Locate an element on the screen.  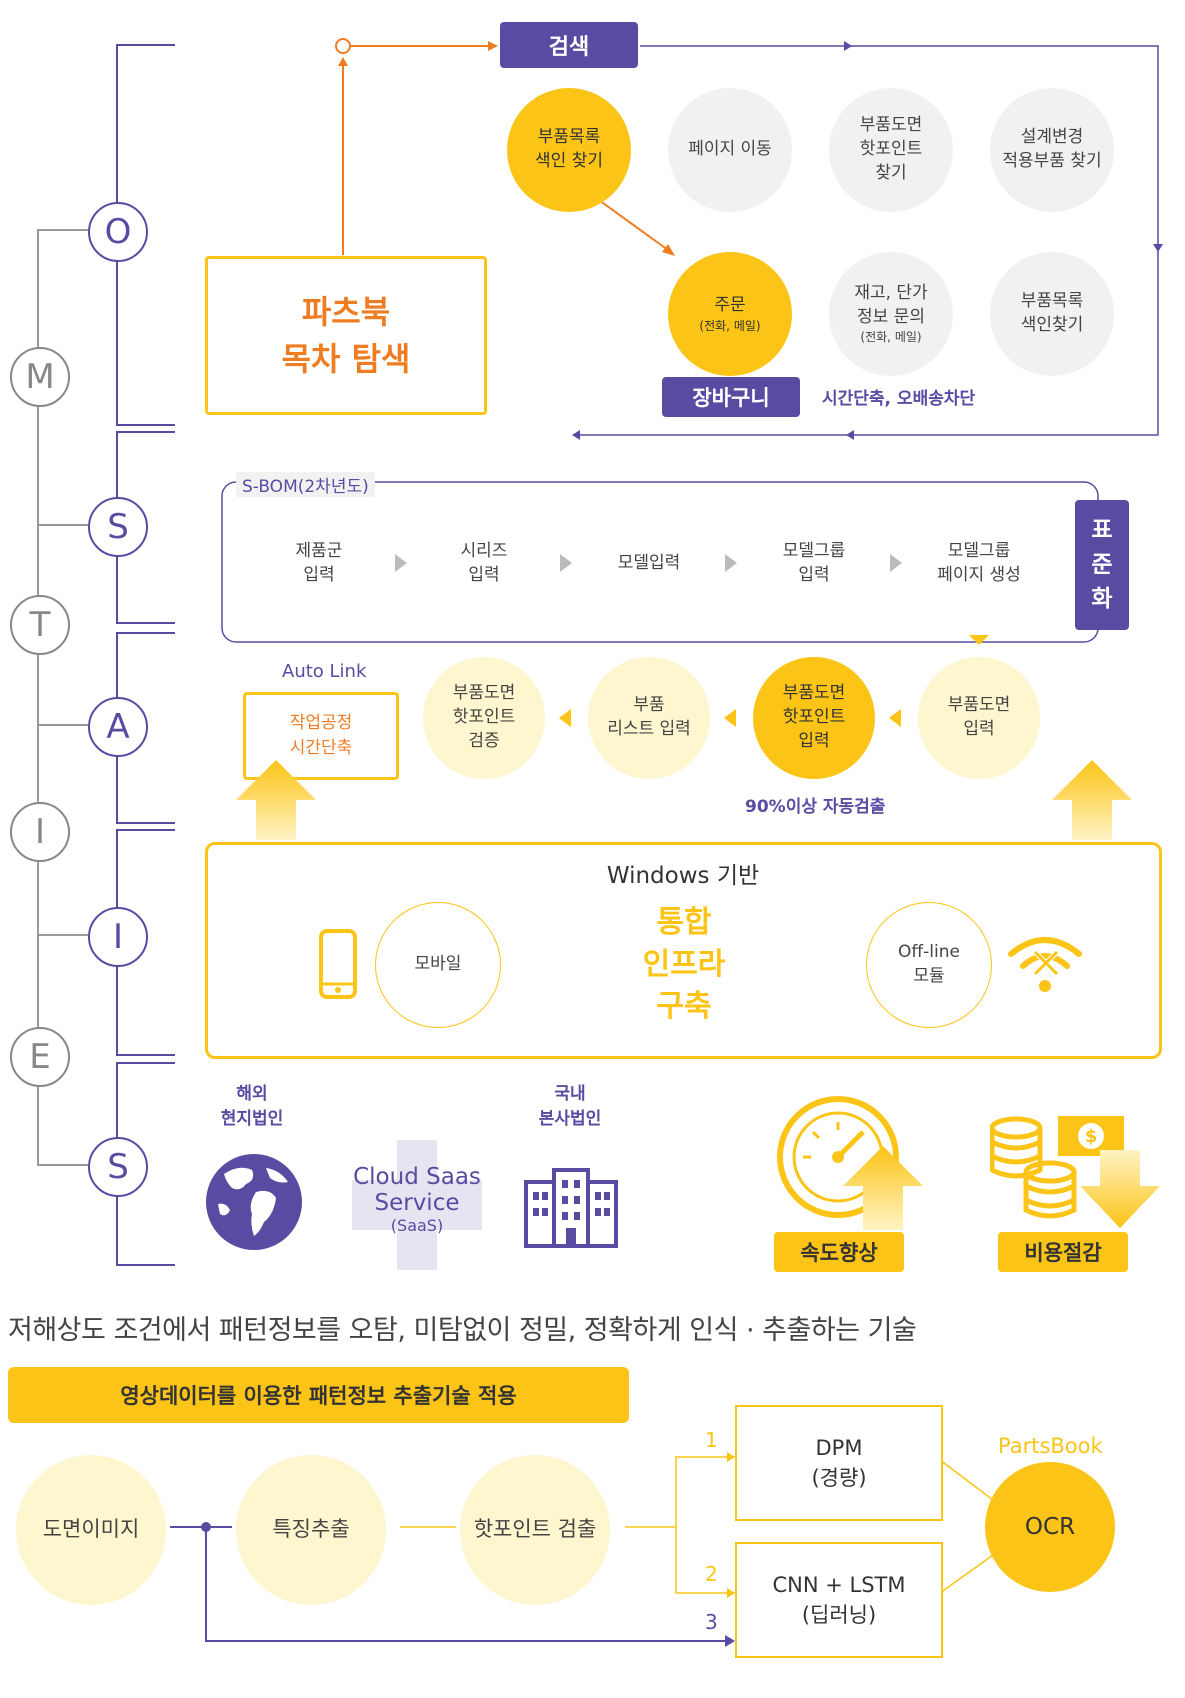
infra-center-line: 통합 is located at coordinates (684, 922).